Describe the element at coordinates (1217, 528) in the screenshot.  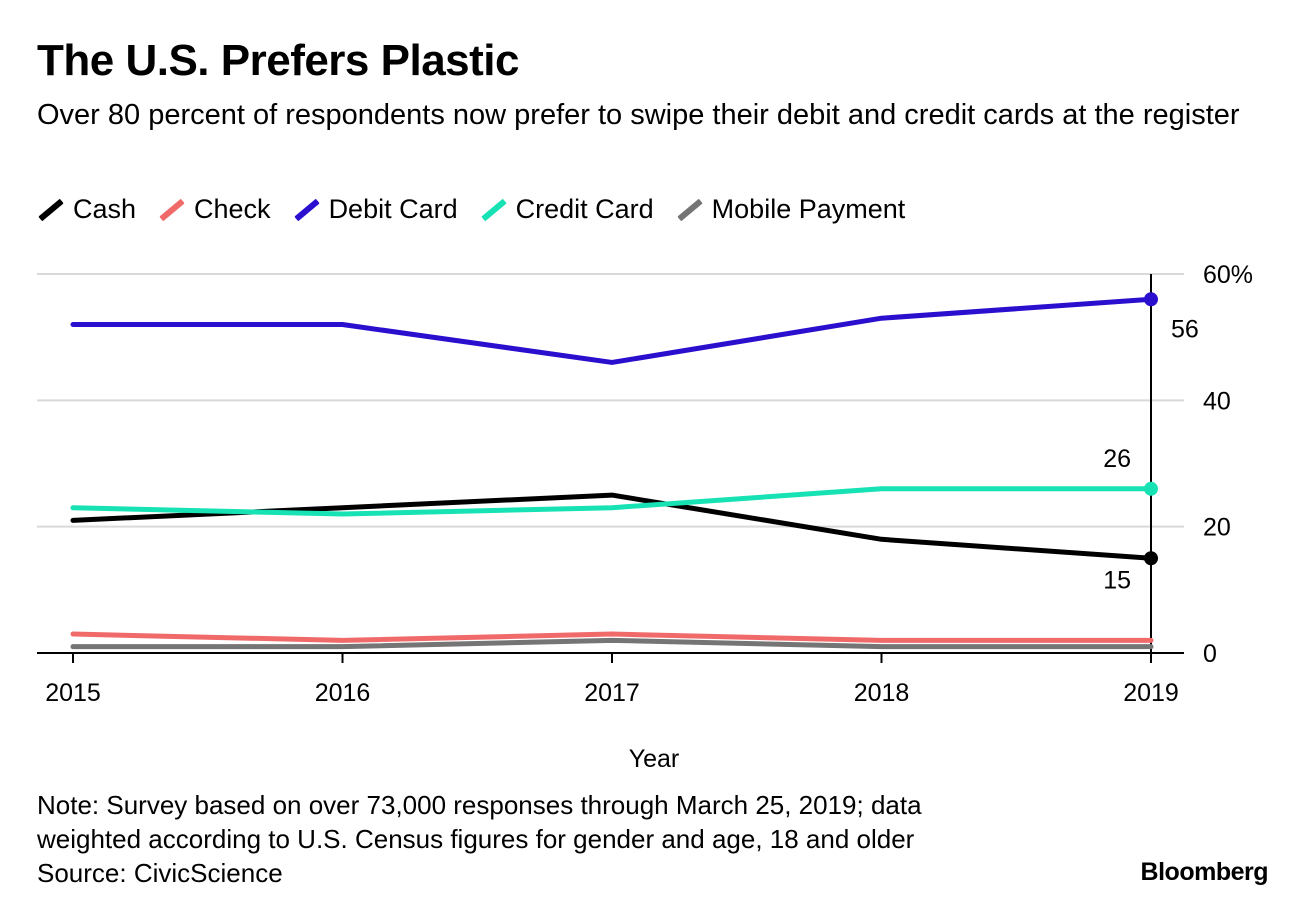
I see `y-tick-label-20: 20` at that location.